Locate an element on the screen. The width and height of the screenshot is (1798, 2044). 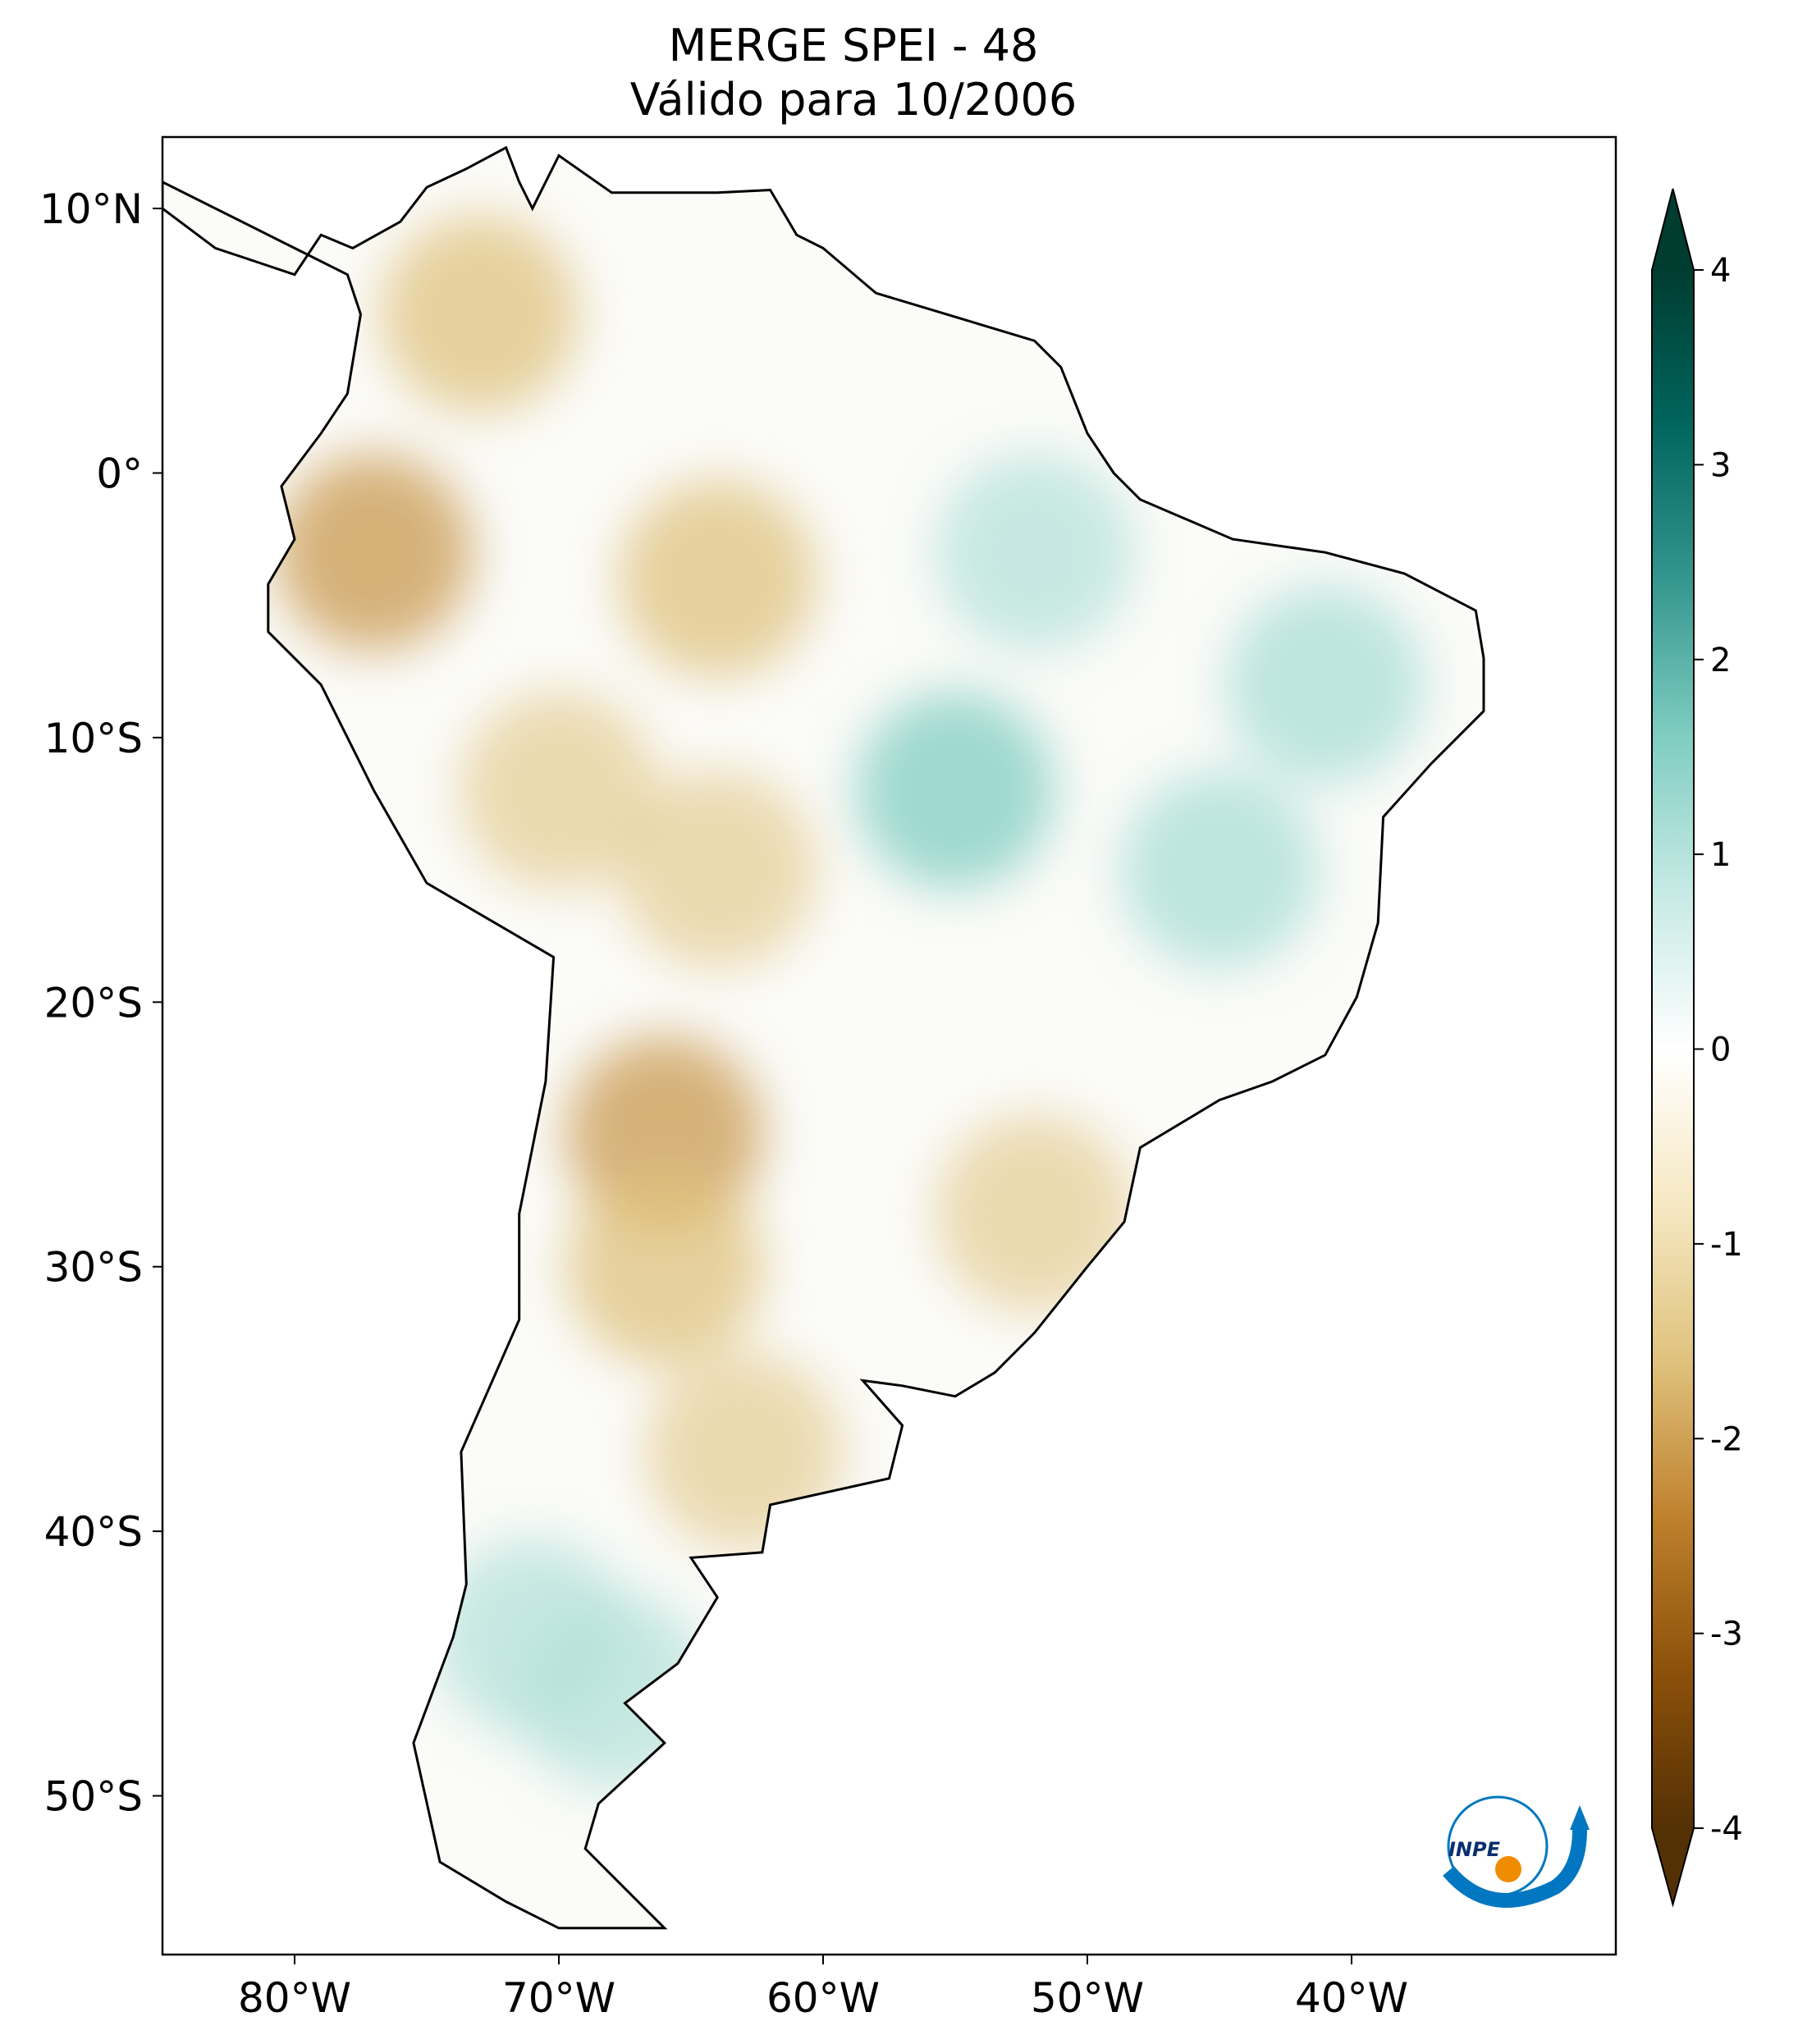
lat-tick-label: 10°N is located at coordinates (91, 209).